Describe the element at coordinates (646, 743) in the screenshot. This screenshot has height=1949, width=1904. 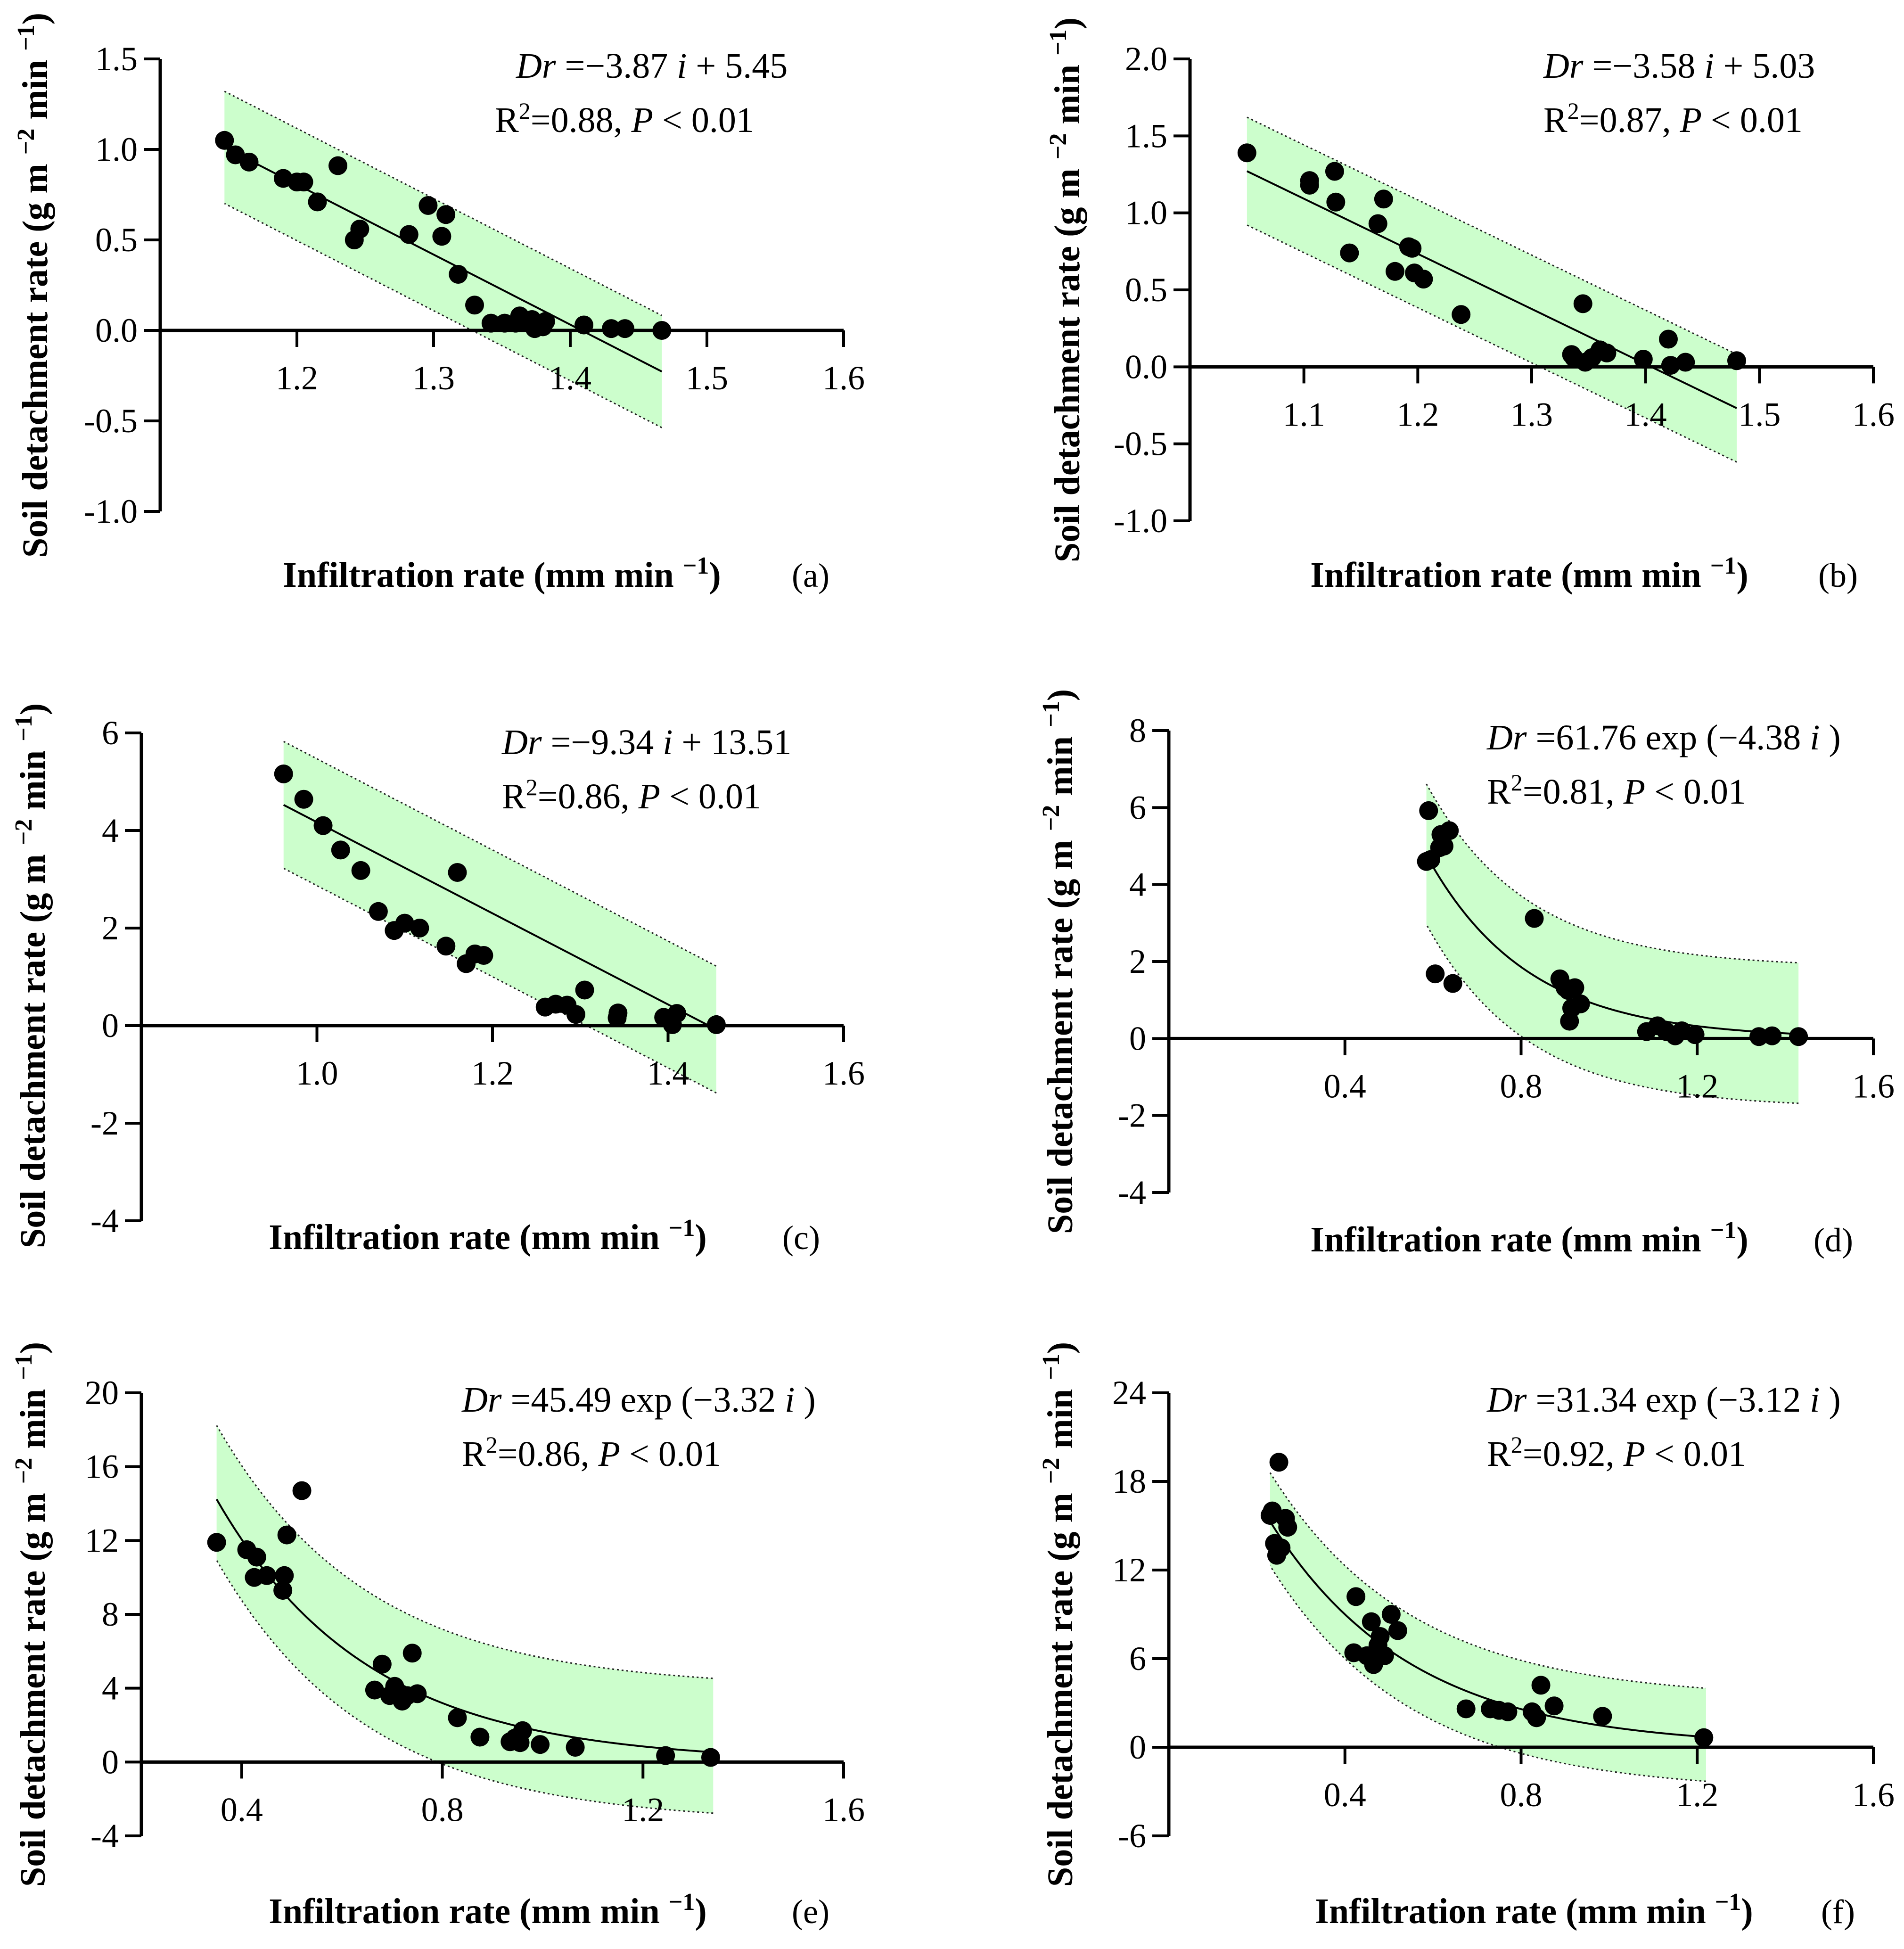
I see `fit-equation: Dr =−9.34 i + 13.51` at that location.